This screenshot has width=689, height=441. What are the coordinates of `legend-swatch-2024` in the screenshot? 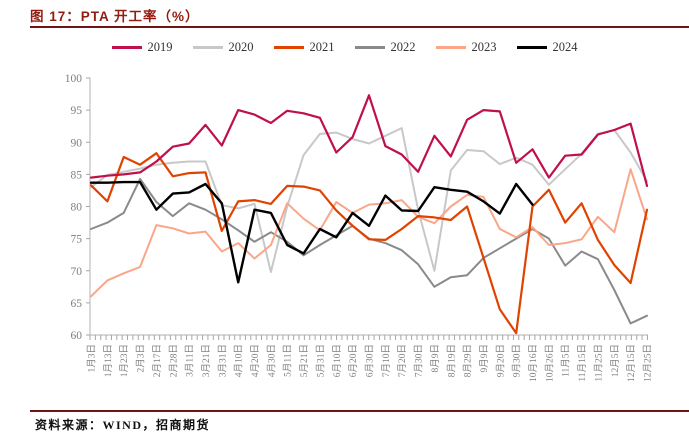 It's located at (531, 47).